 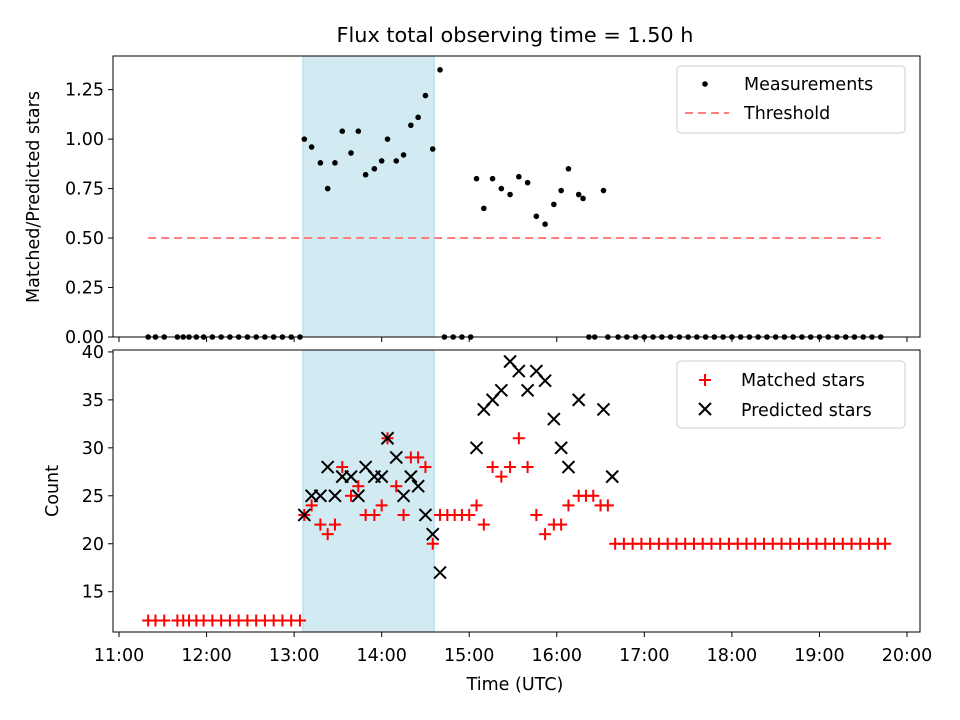 I want to click on bottom-yticks: 15 20 25 30 35 40, so click(x=97, y=473).